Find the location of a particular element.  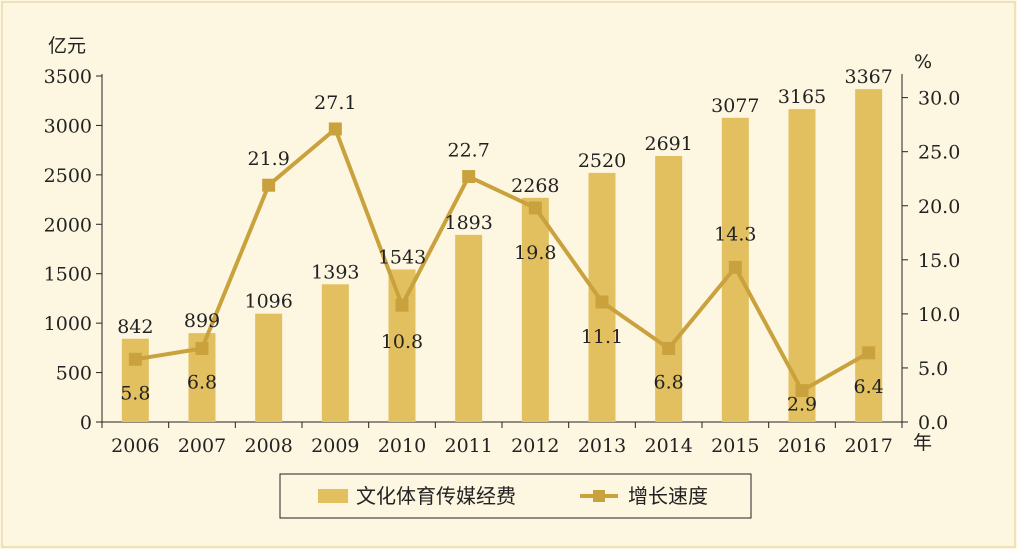

y-left-tick-label: 500 is located at coordinates (74, 374).